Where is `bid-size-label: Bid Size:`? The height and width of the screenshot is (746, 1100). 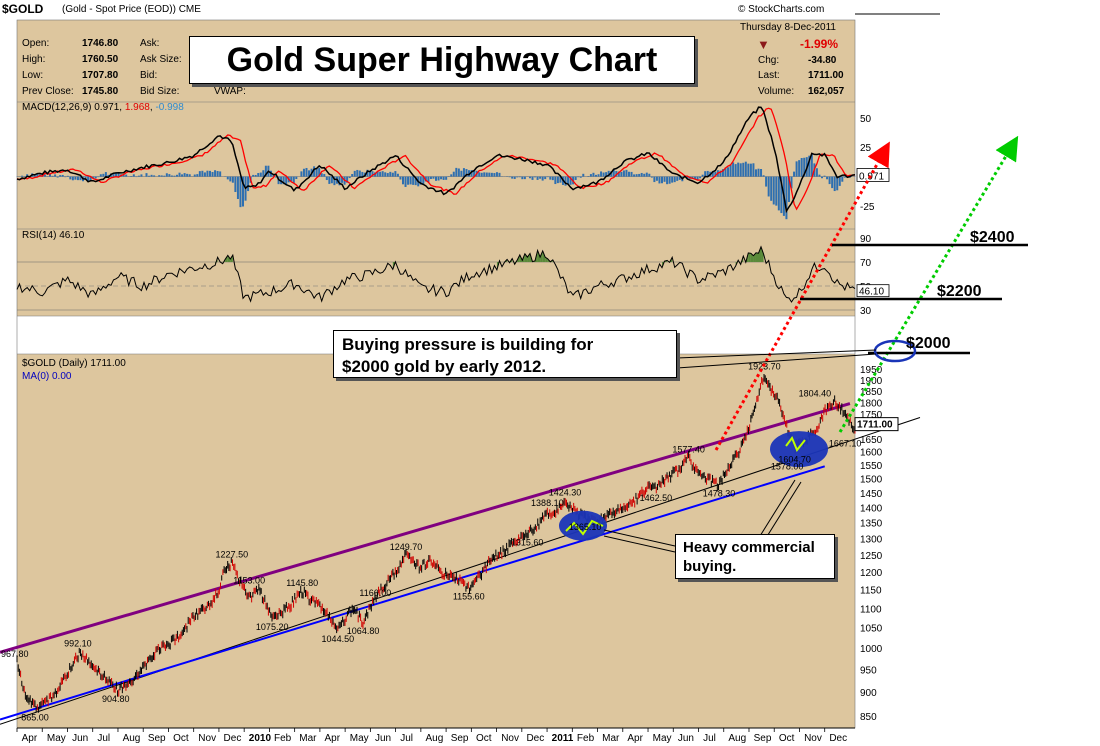 bid-size-label: Bid Size: is located at coordinates (160, 91).